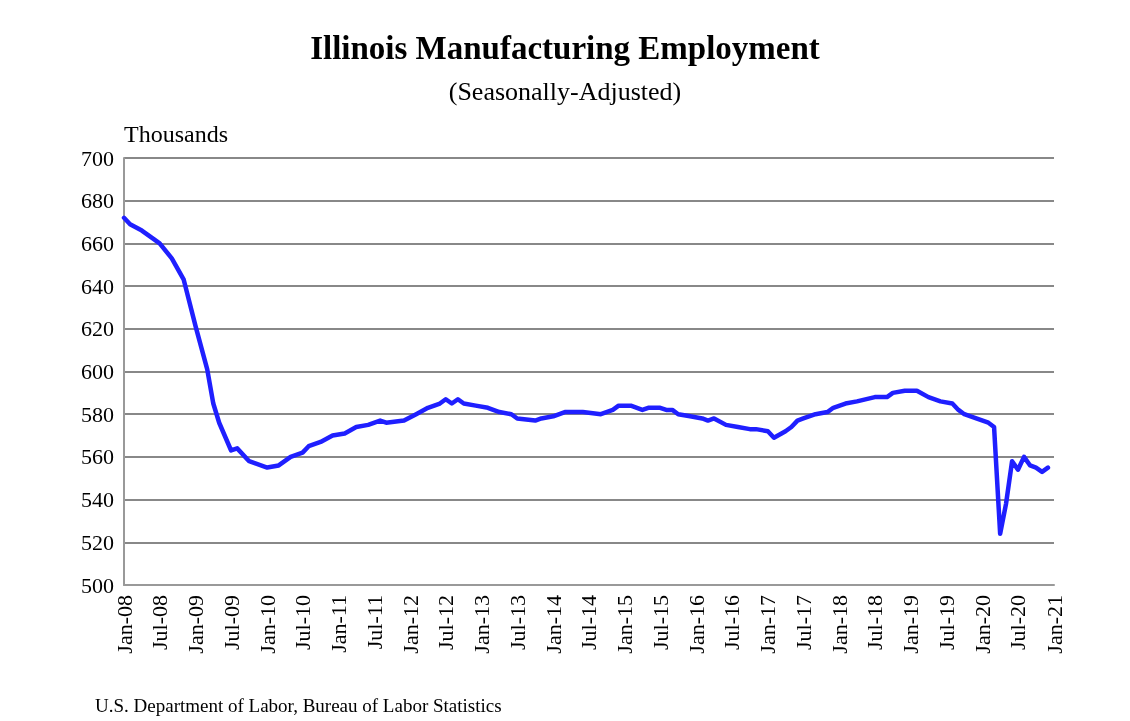 The width and height of the screenshot is (1130, 721). I want to click on y-tick-label: 540, so click(97, 500).